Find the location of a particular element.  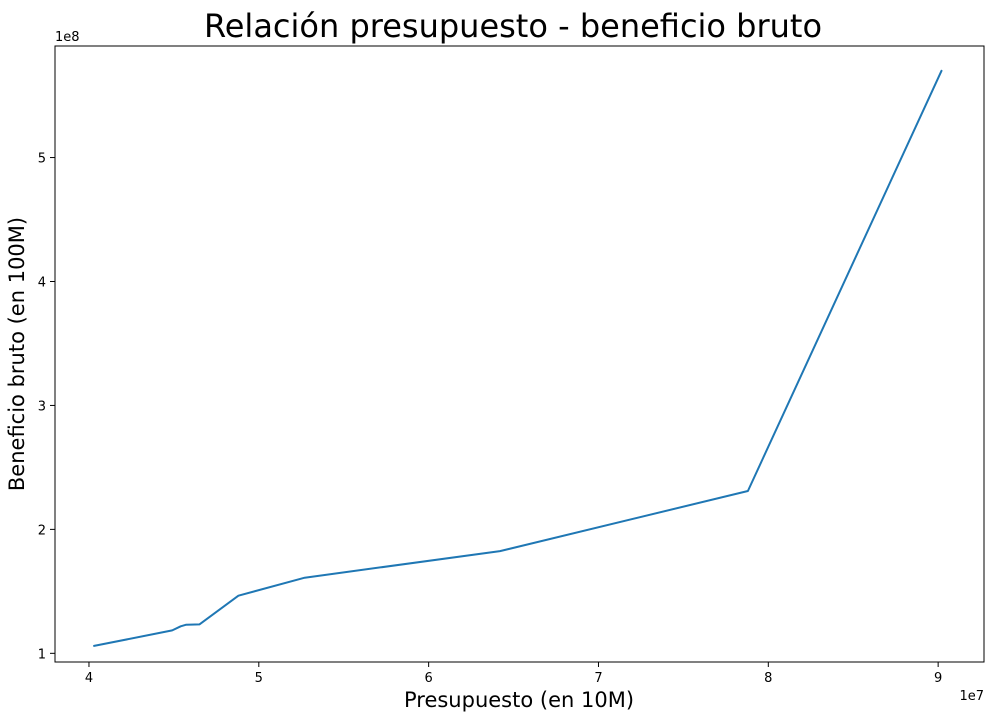

x-tick-label: 4 is located at coordinates (89, 678).